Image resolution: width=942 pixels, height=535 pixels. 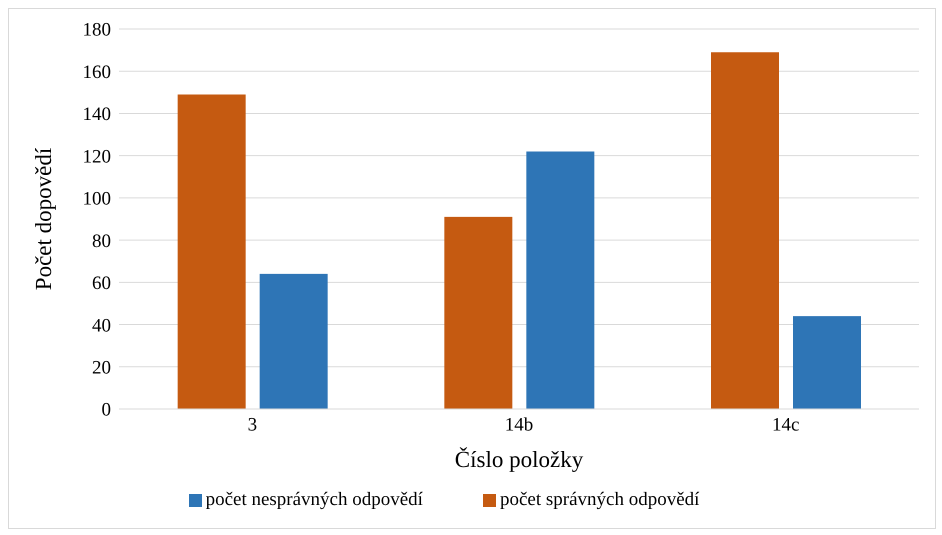 I want to click on y-tick-label: 100, so click(x=96, y=199).